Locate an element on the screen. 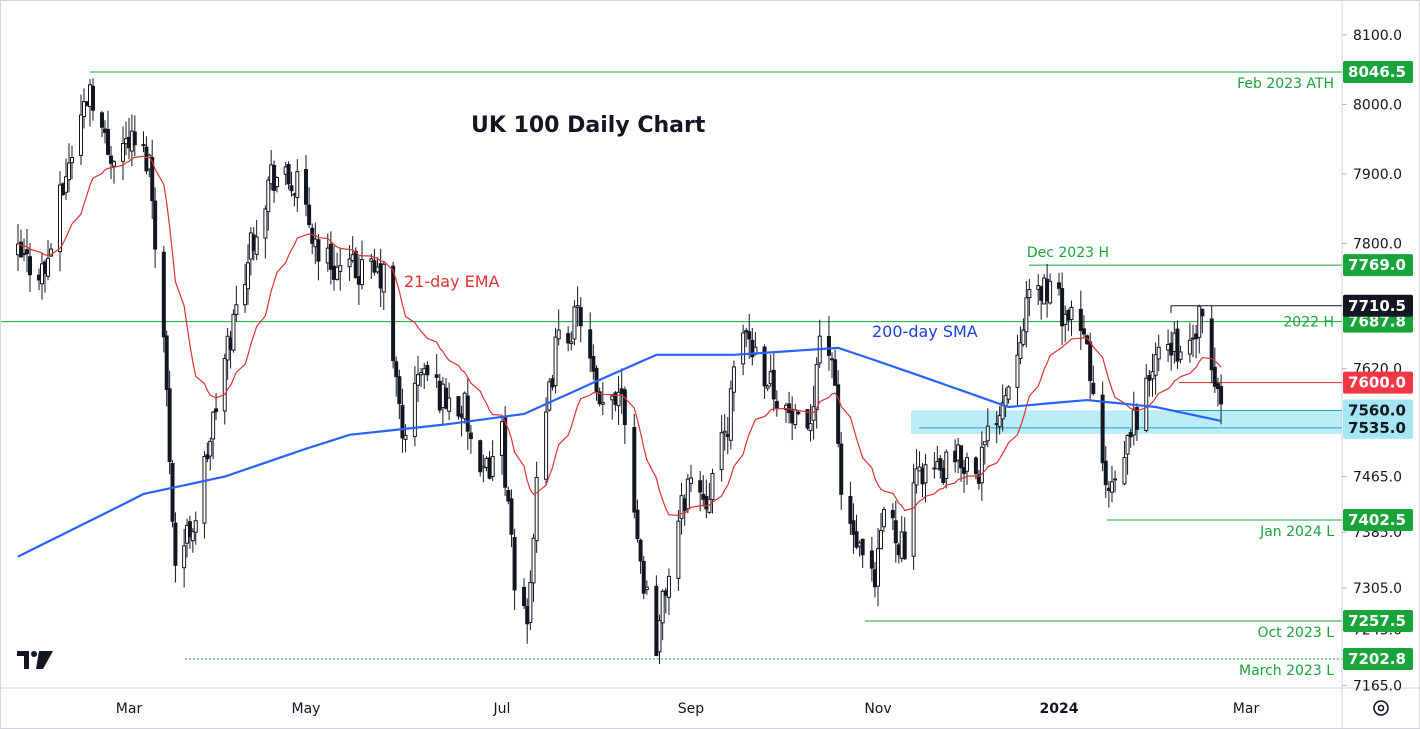  y-tick-label: 7165.0 is located at coordinates (1377, 686).